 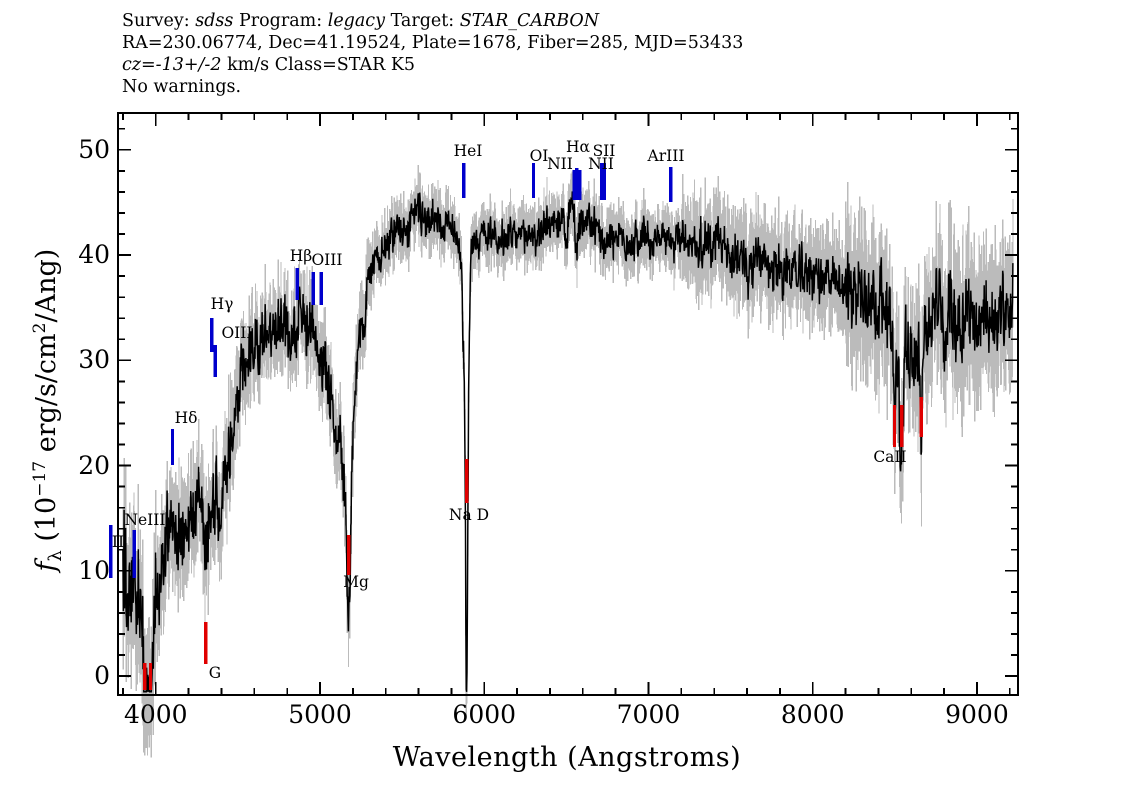 What do you see at coordinates (604, 151) in the screenshot?
I see `line-label-sii-6716: SII` at bounding box center [604, 151].